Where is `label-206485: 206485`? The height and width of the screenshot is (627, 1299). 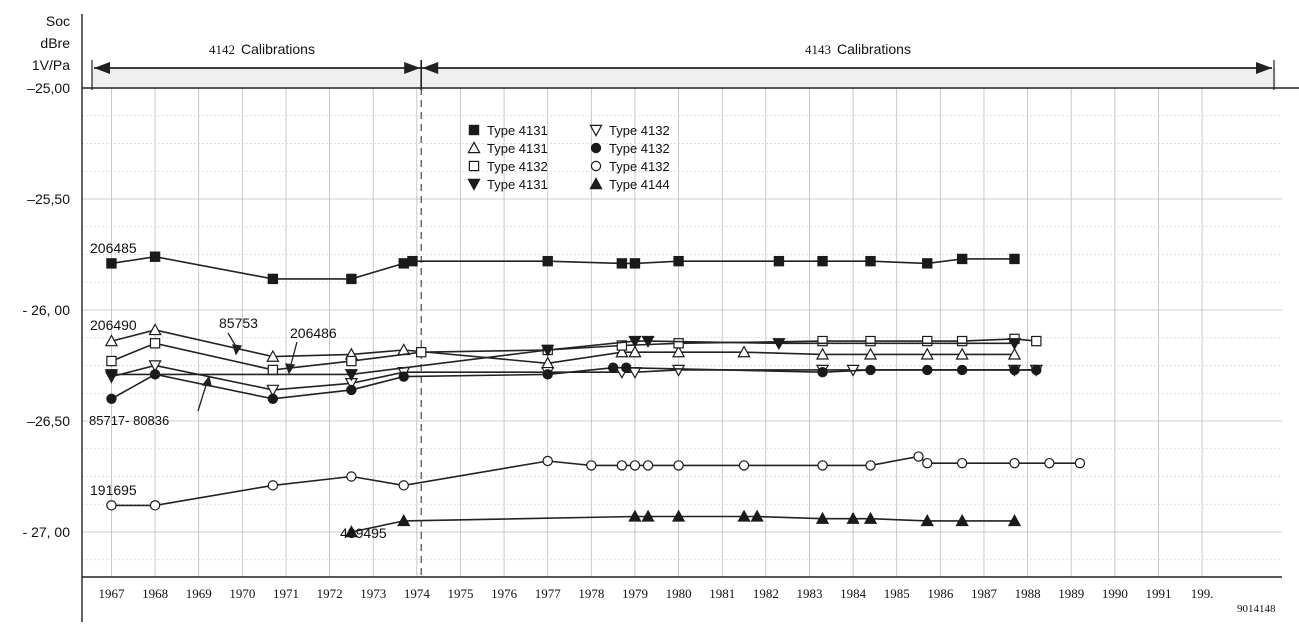 label-206485: 206485 is located at coordinates (113, 248).